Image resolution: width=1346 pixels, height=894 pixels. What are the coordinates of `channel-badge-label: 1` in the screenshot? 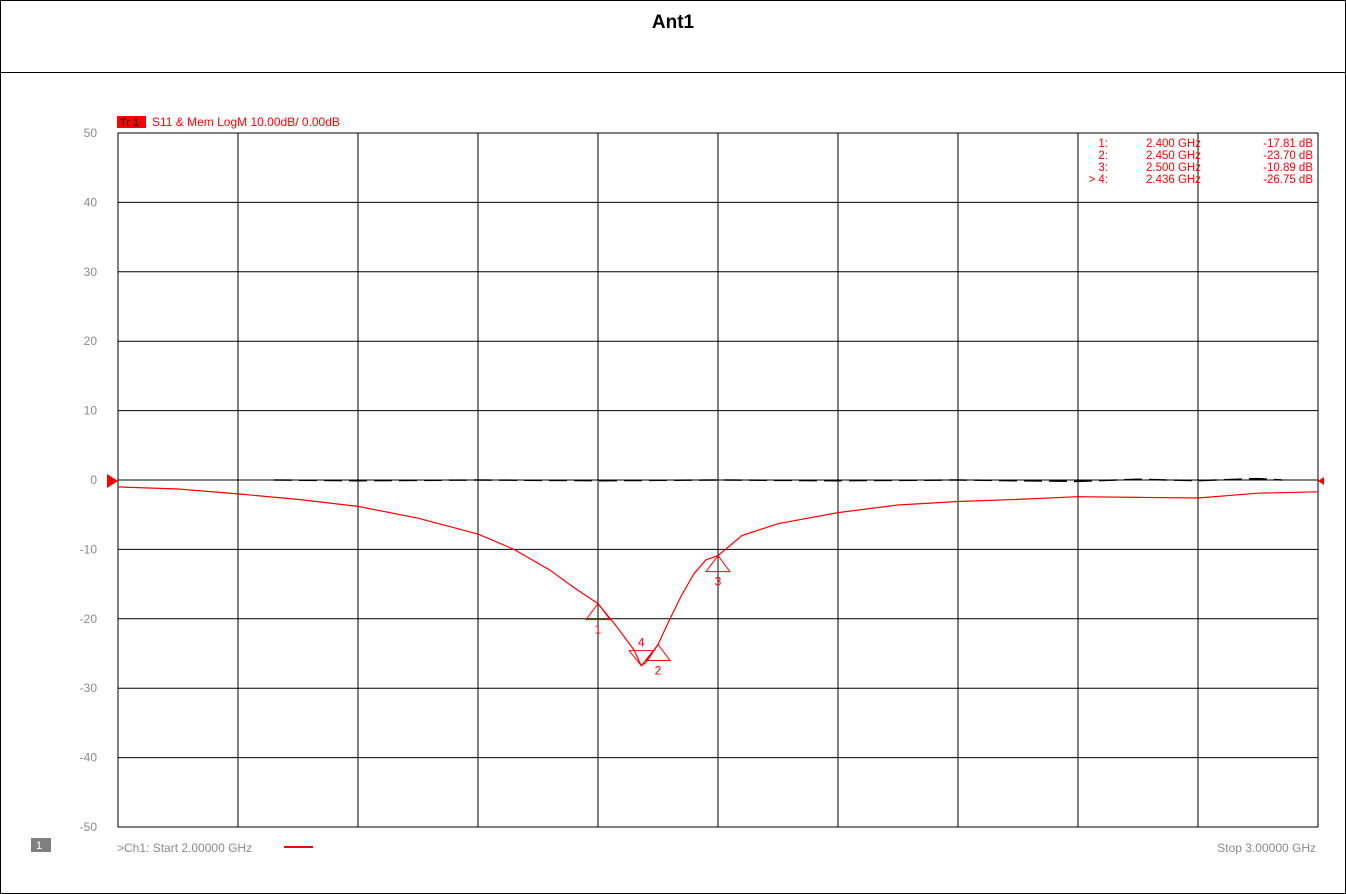 It's located at (39, 846).